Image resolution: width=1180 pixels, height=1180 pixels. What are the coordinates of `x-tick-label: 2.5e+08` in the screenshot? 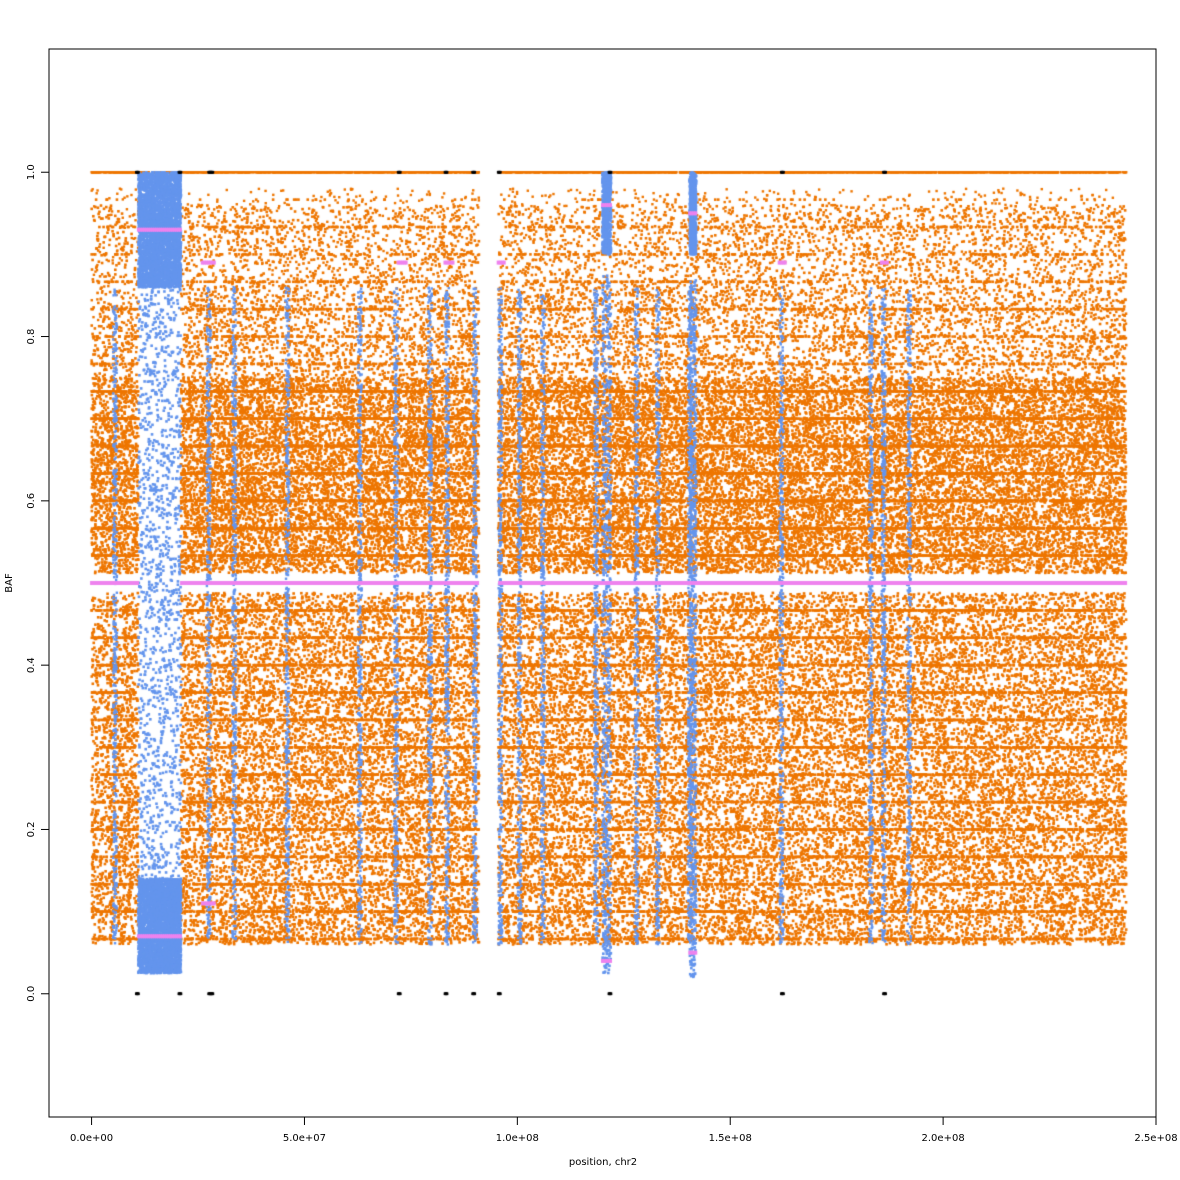 It's located at (1155, 1138).